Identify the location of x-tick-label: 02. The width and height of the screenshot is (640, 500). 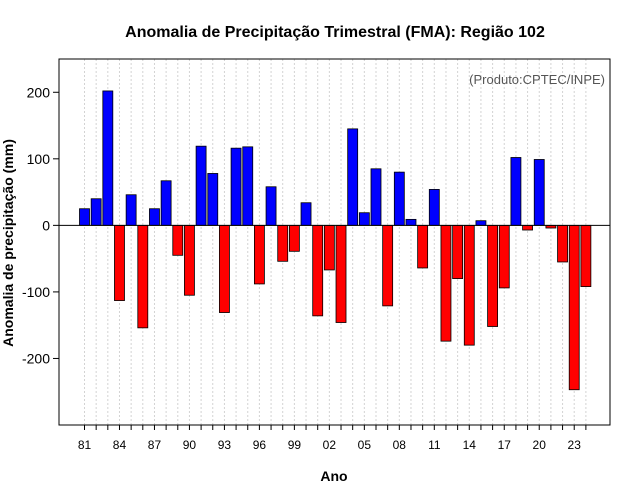
(330, 445).